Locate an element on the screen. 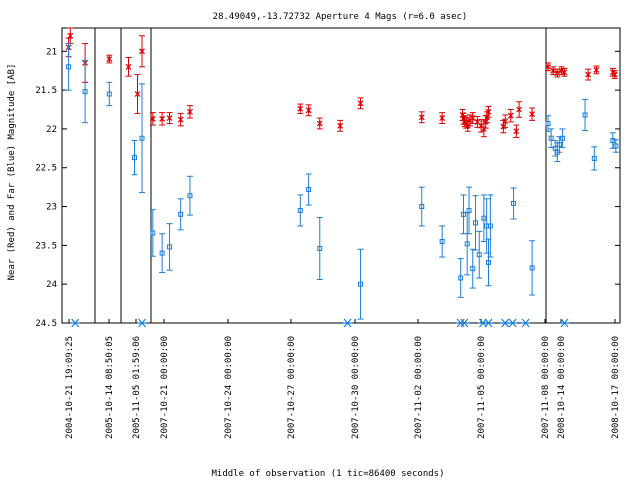 This screenshot has height=480, width=640. y-tick-label: 24.5 is located at coordinates (46, 324).